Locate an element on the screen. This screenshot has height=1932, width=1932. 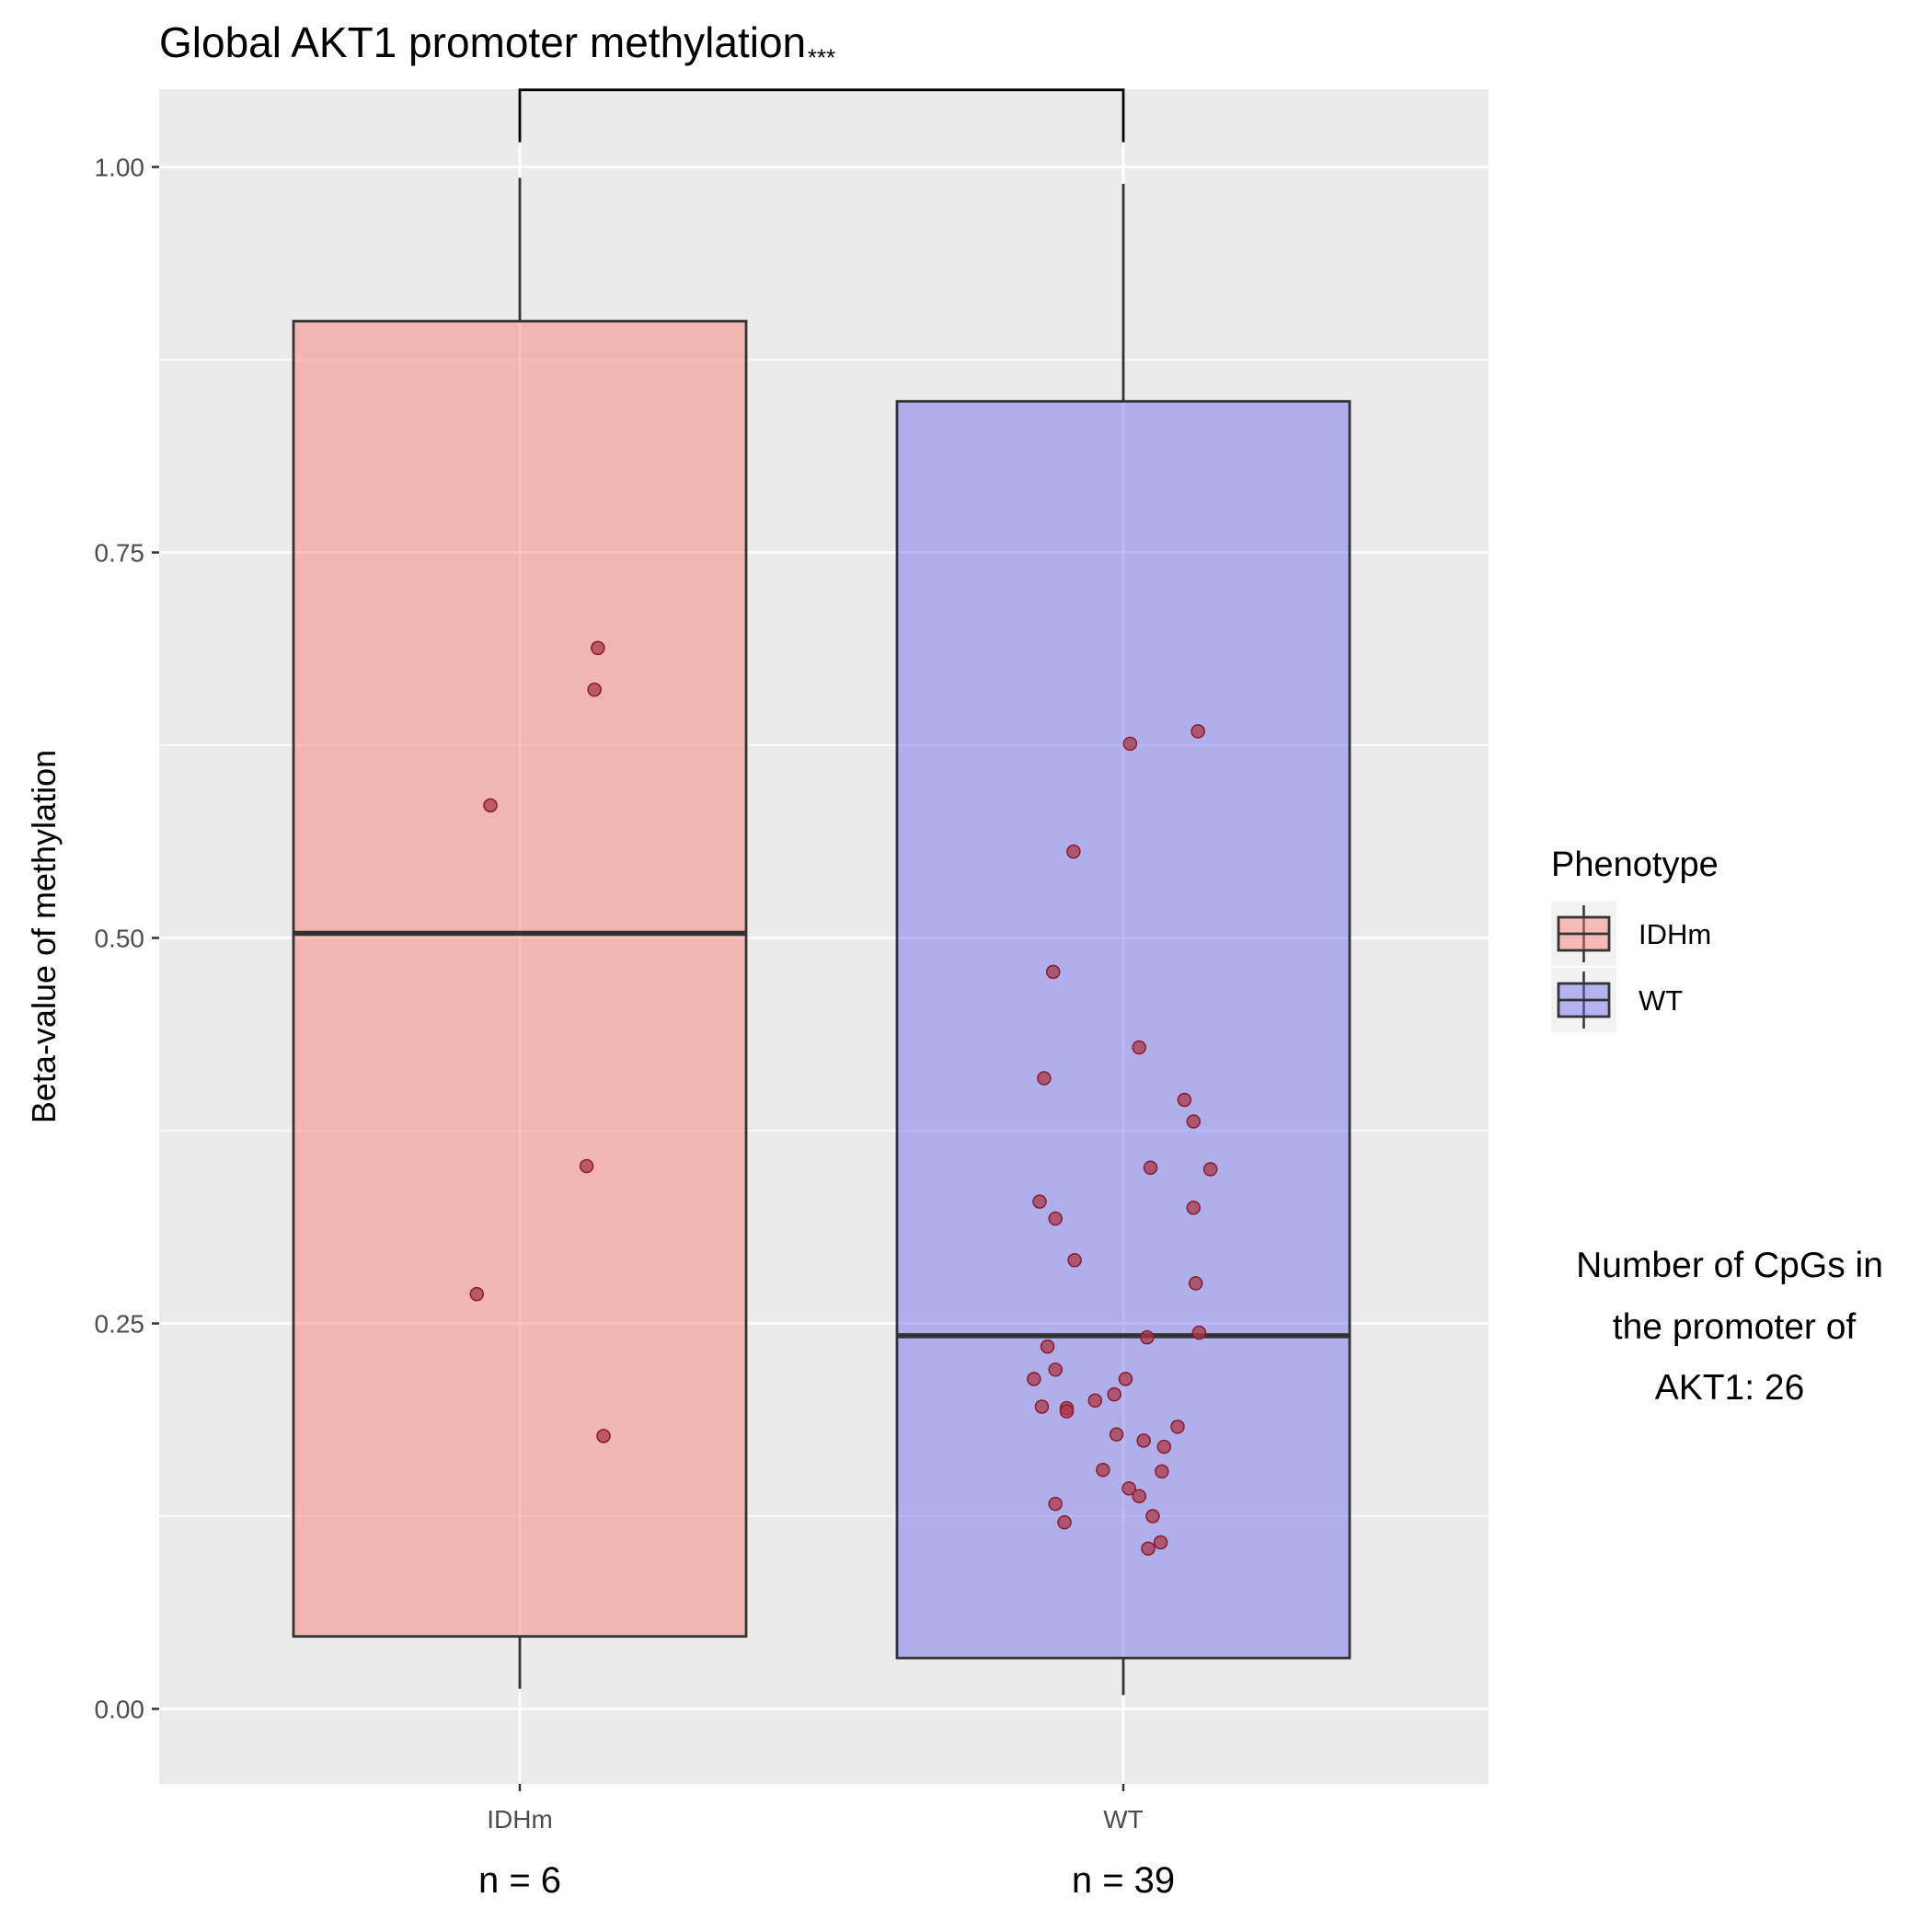
n-label: n = 6 is located at coordinates (519, 1880).